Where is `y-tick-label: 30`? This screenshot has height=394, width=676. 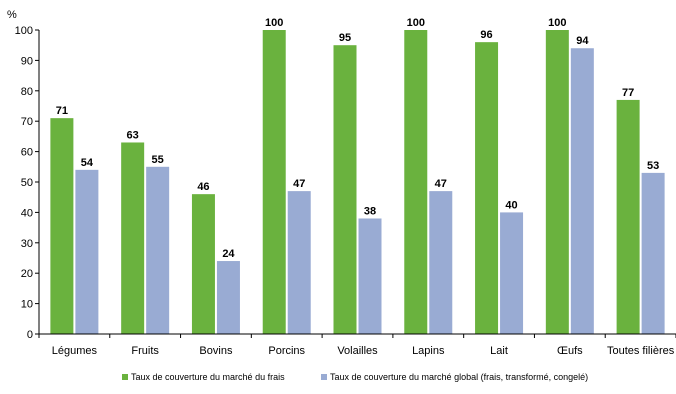 y-tick-label: 30 is located at coordinates (27, 244).